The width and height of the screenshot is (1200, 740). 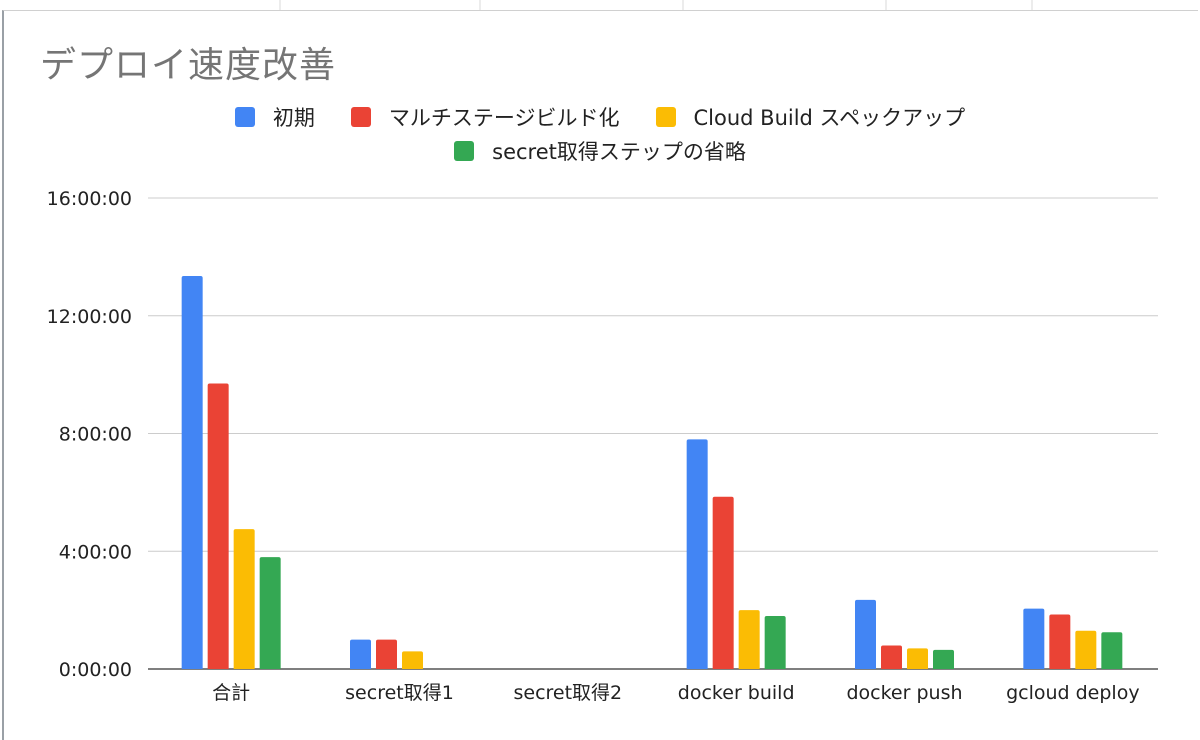 I want to click on y-tick-label: 0:00:00, so click(x=95, y=670).